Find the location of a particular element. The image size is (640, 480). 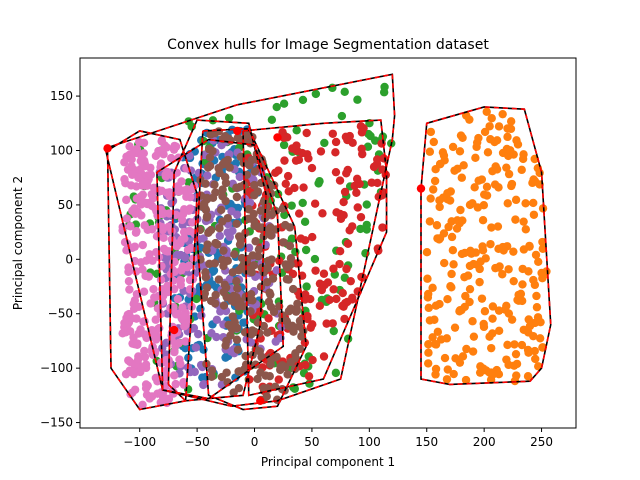

x-tick-label: 150 is located at coordinates (426, 442).